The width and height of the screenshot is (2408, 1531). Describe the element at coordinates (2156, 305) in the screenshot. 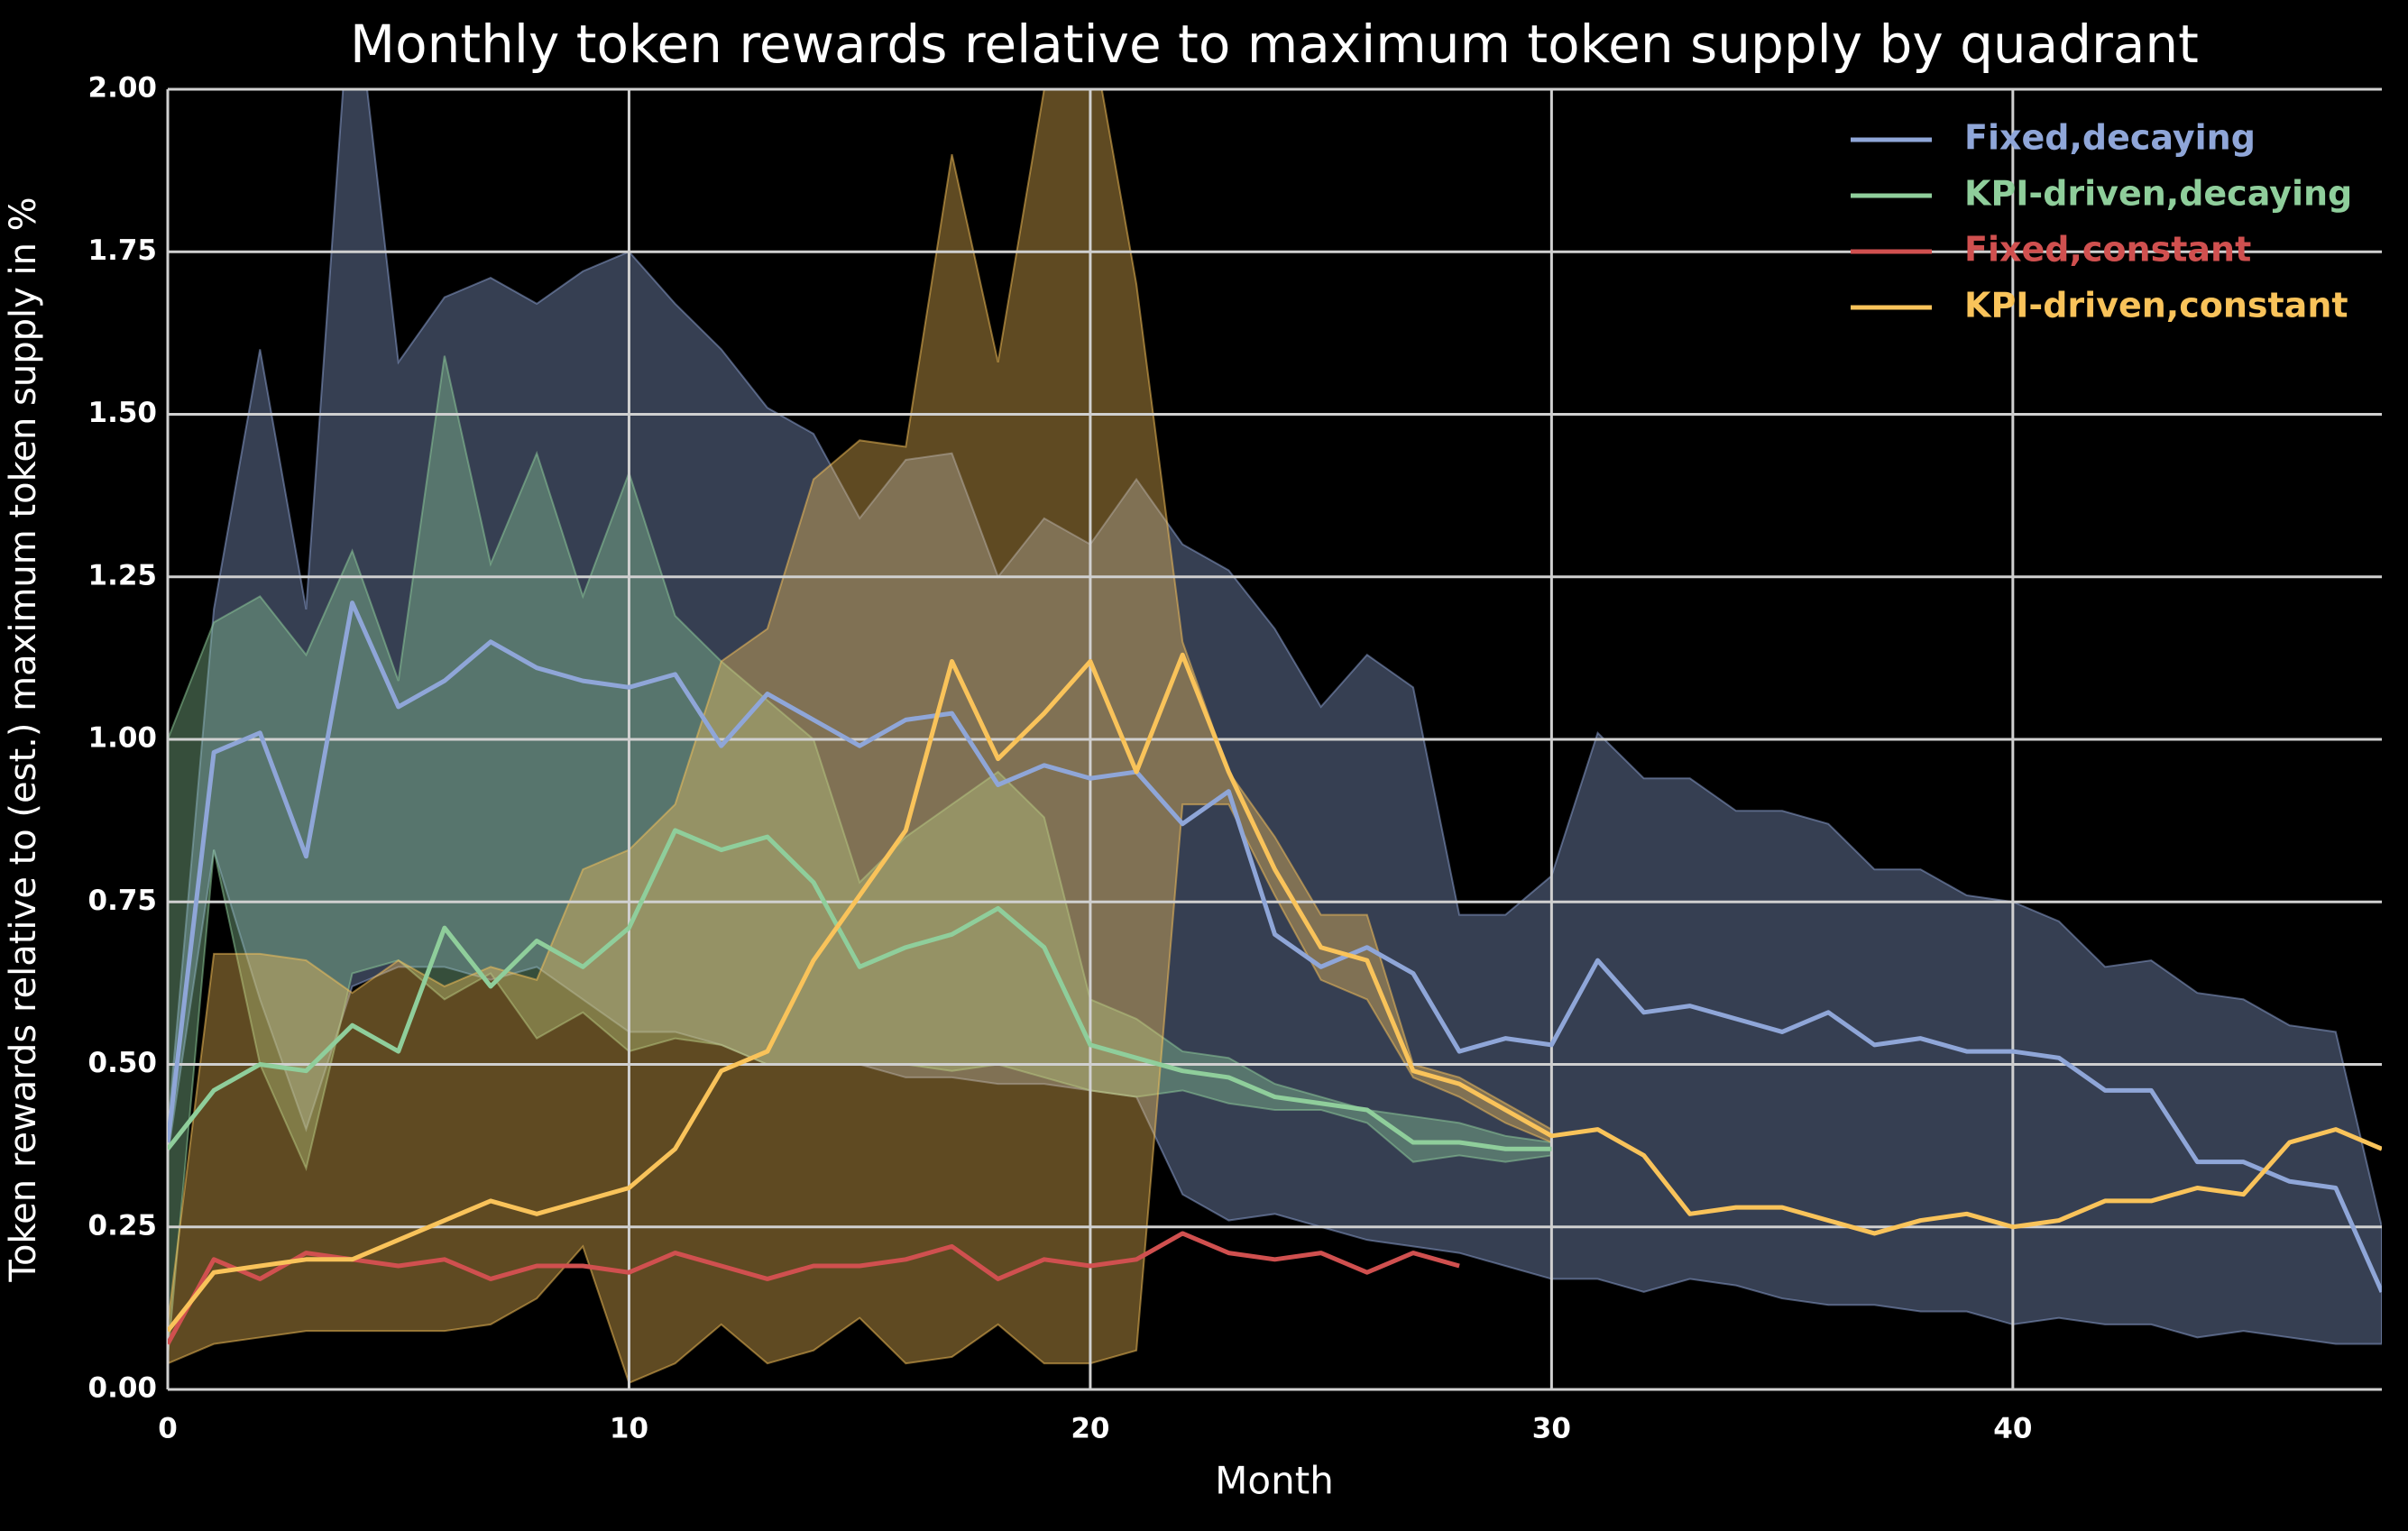

I see `legend-label: KPI-driven,constant` at that location.